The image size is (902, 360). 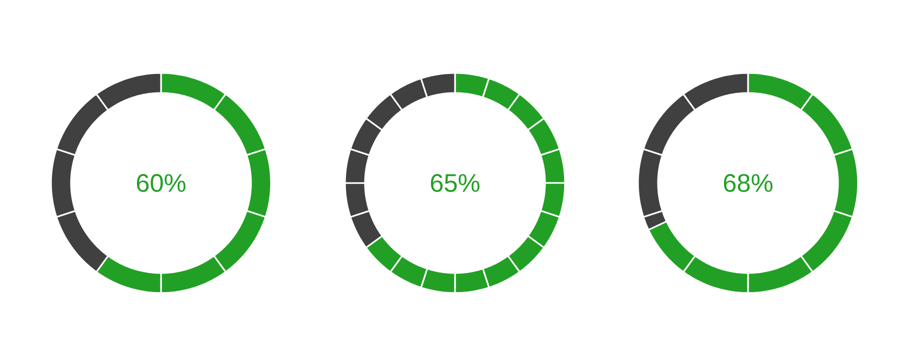 What do you see at coordinates (161, 183) in the screenshot?
I see `text: 60%` at bounding box center [161, 183].